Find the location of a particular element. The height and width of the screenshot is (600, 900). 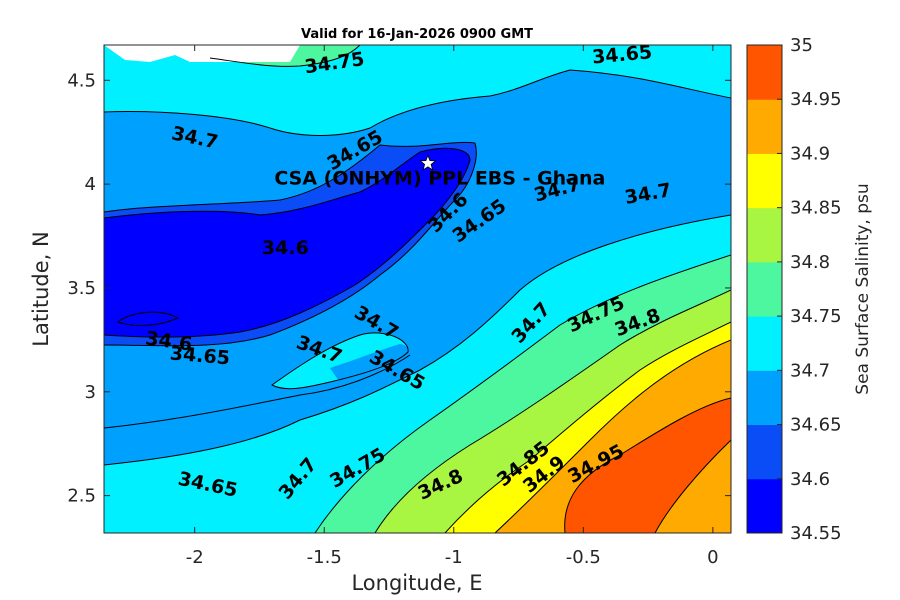

colorbar-tick-label: 34.8 is located at coordinates (810, 262).